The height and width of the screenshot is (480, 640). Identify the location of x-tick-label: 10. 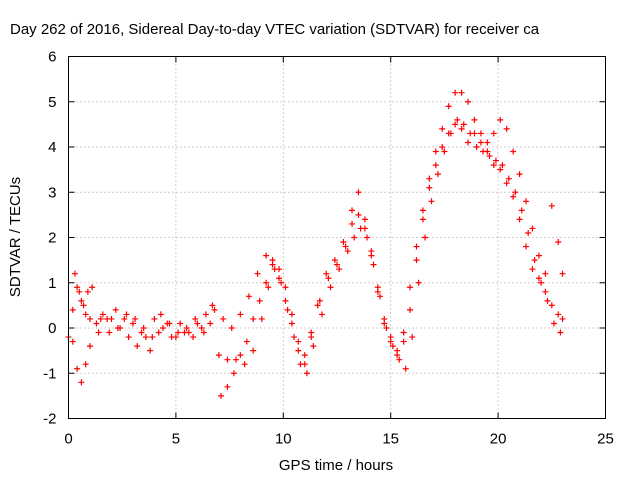
(283, 439).